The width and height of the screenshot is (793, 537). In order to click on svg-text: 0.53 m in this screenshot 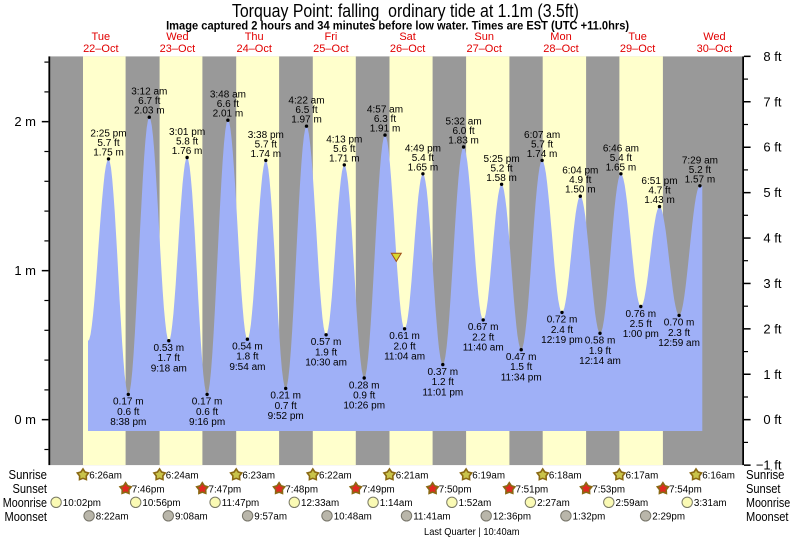, I will do `click(169, 348)`.